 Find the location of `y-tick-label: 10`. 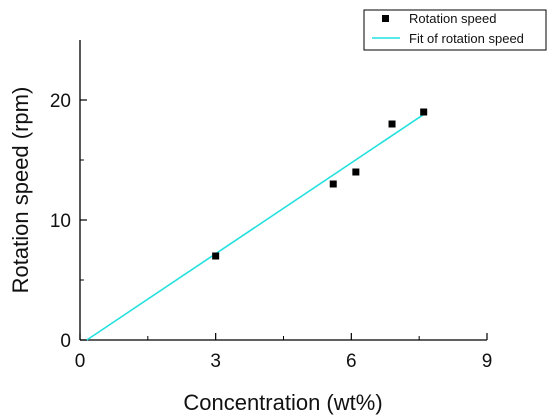

y-tick-label: 10 is located at coordinates (60, 221).